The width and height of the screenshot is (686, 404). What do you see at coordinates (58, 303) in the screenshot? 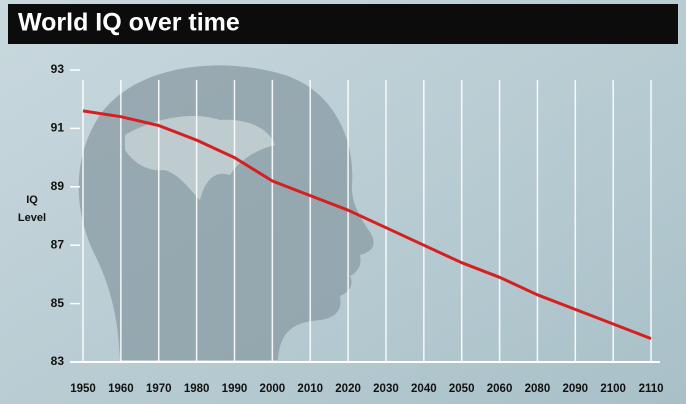
I see `y-tick-label: 85` at bounding box center [58, 303].